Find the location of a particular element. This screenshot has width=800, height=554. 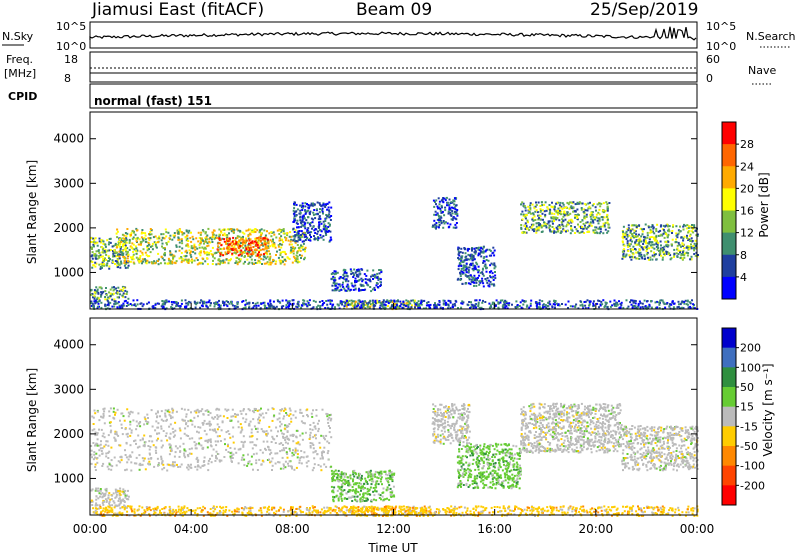

colorbar-swatch is located at coordinates (729, 222).